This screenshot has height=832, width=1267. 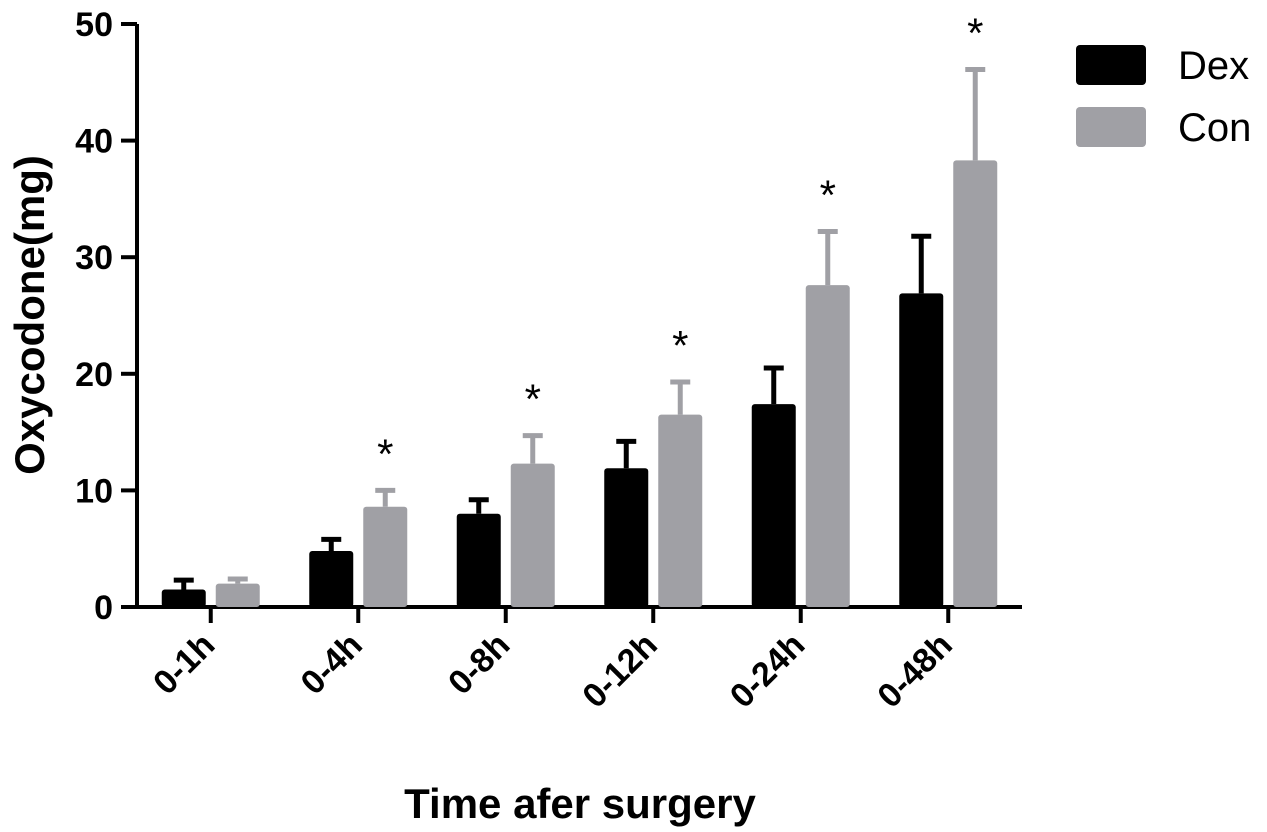 What do you see at coordinates (1111, 65) in the screenshot?
I see `legend-swatch-dex` at bounding box center [1111, 65].